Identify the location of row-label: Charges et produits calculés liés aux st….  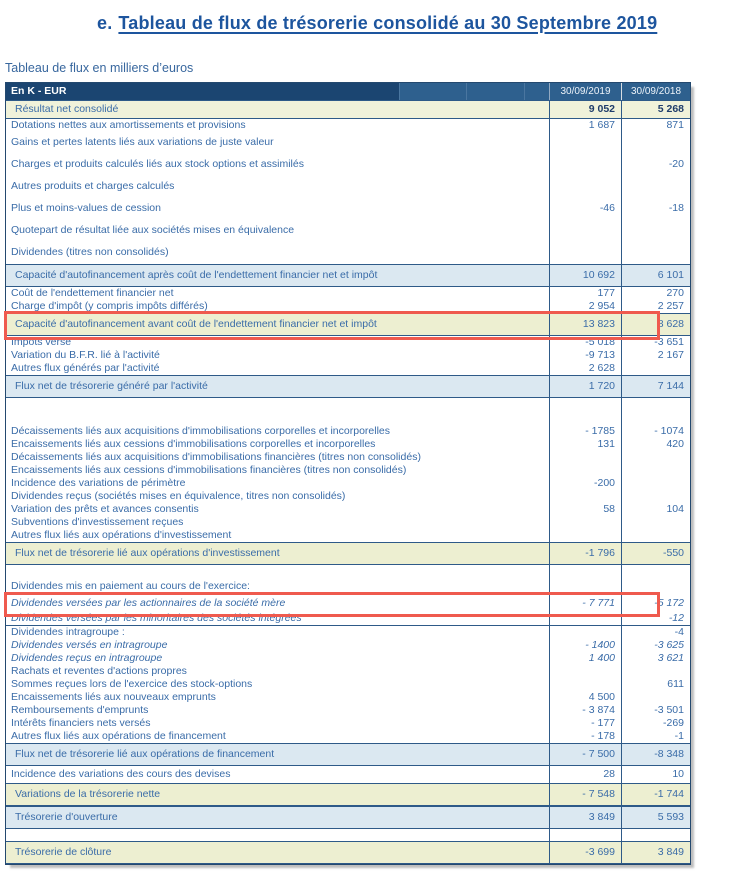
(157, 164).